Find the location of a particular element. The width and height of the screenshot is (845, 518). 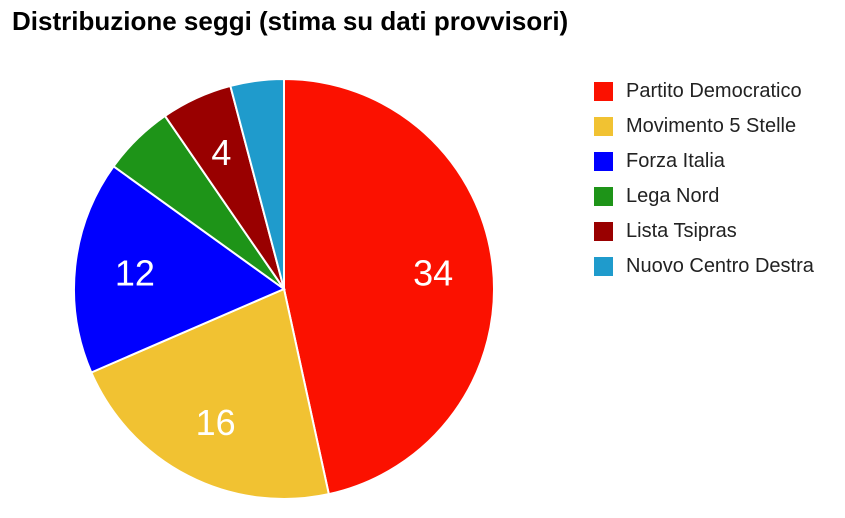

slice-label-movimento-5-stelle: 16 is located at coordinates (216, 422).